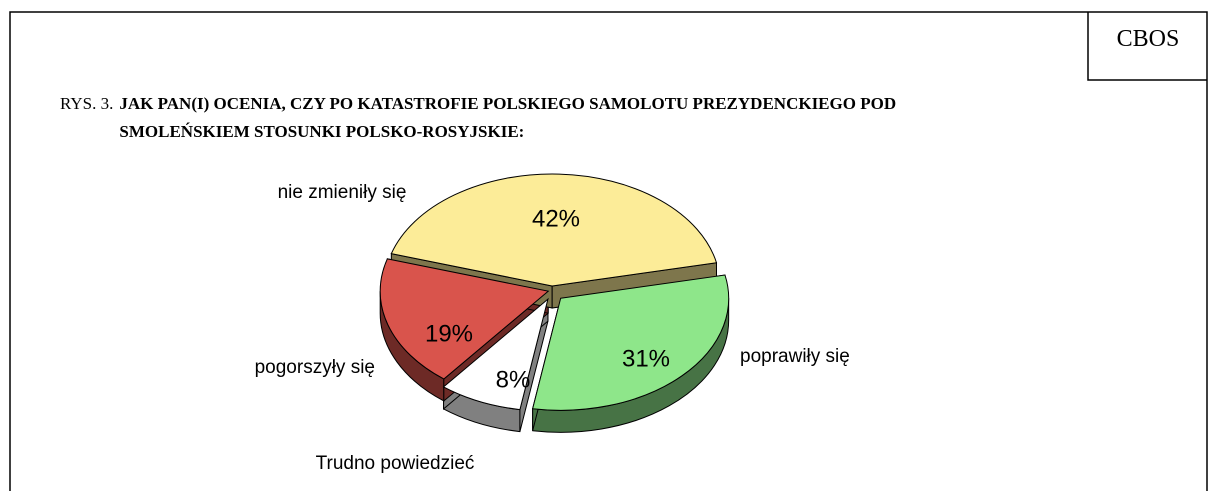 This screenshot has height=491, width=1208. Describe the element at coordinates (513, 379) in the screenshot. I see `value-label: 8%` at that location.